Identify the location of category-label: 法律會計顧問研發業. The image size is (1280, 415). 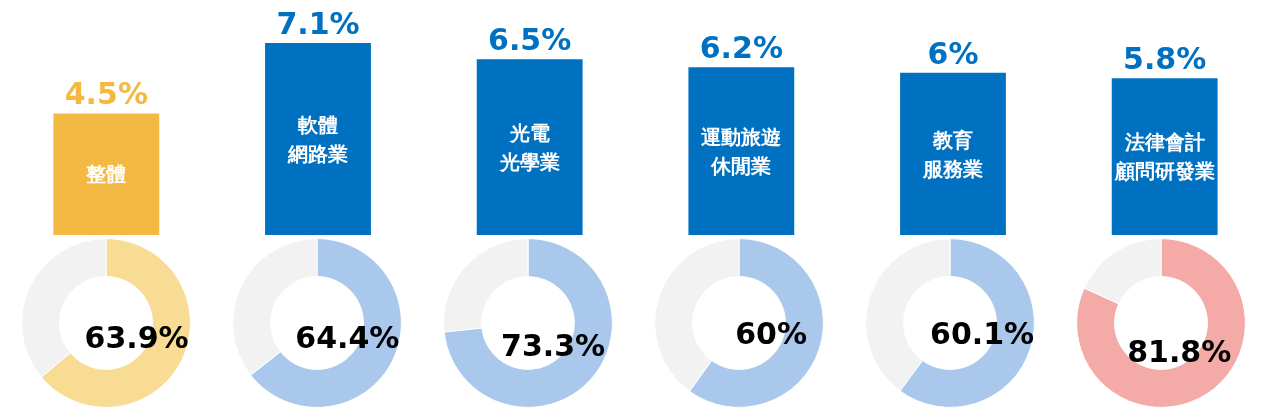
(1164, 157).